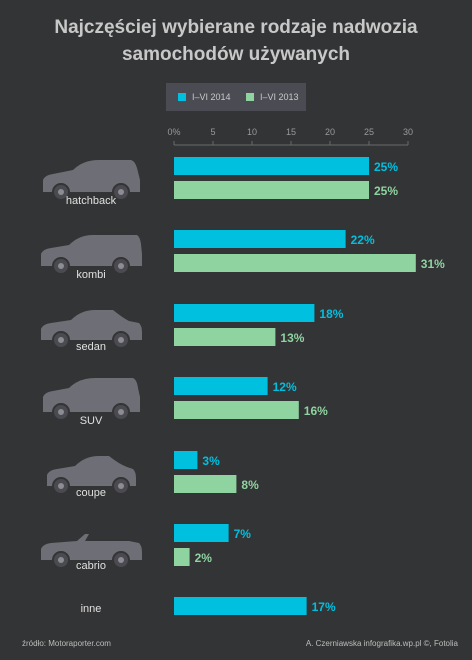  Describe the element at coordinates (316, 411) in the screenshot. I see `data-label: 16%` at that location.